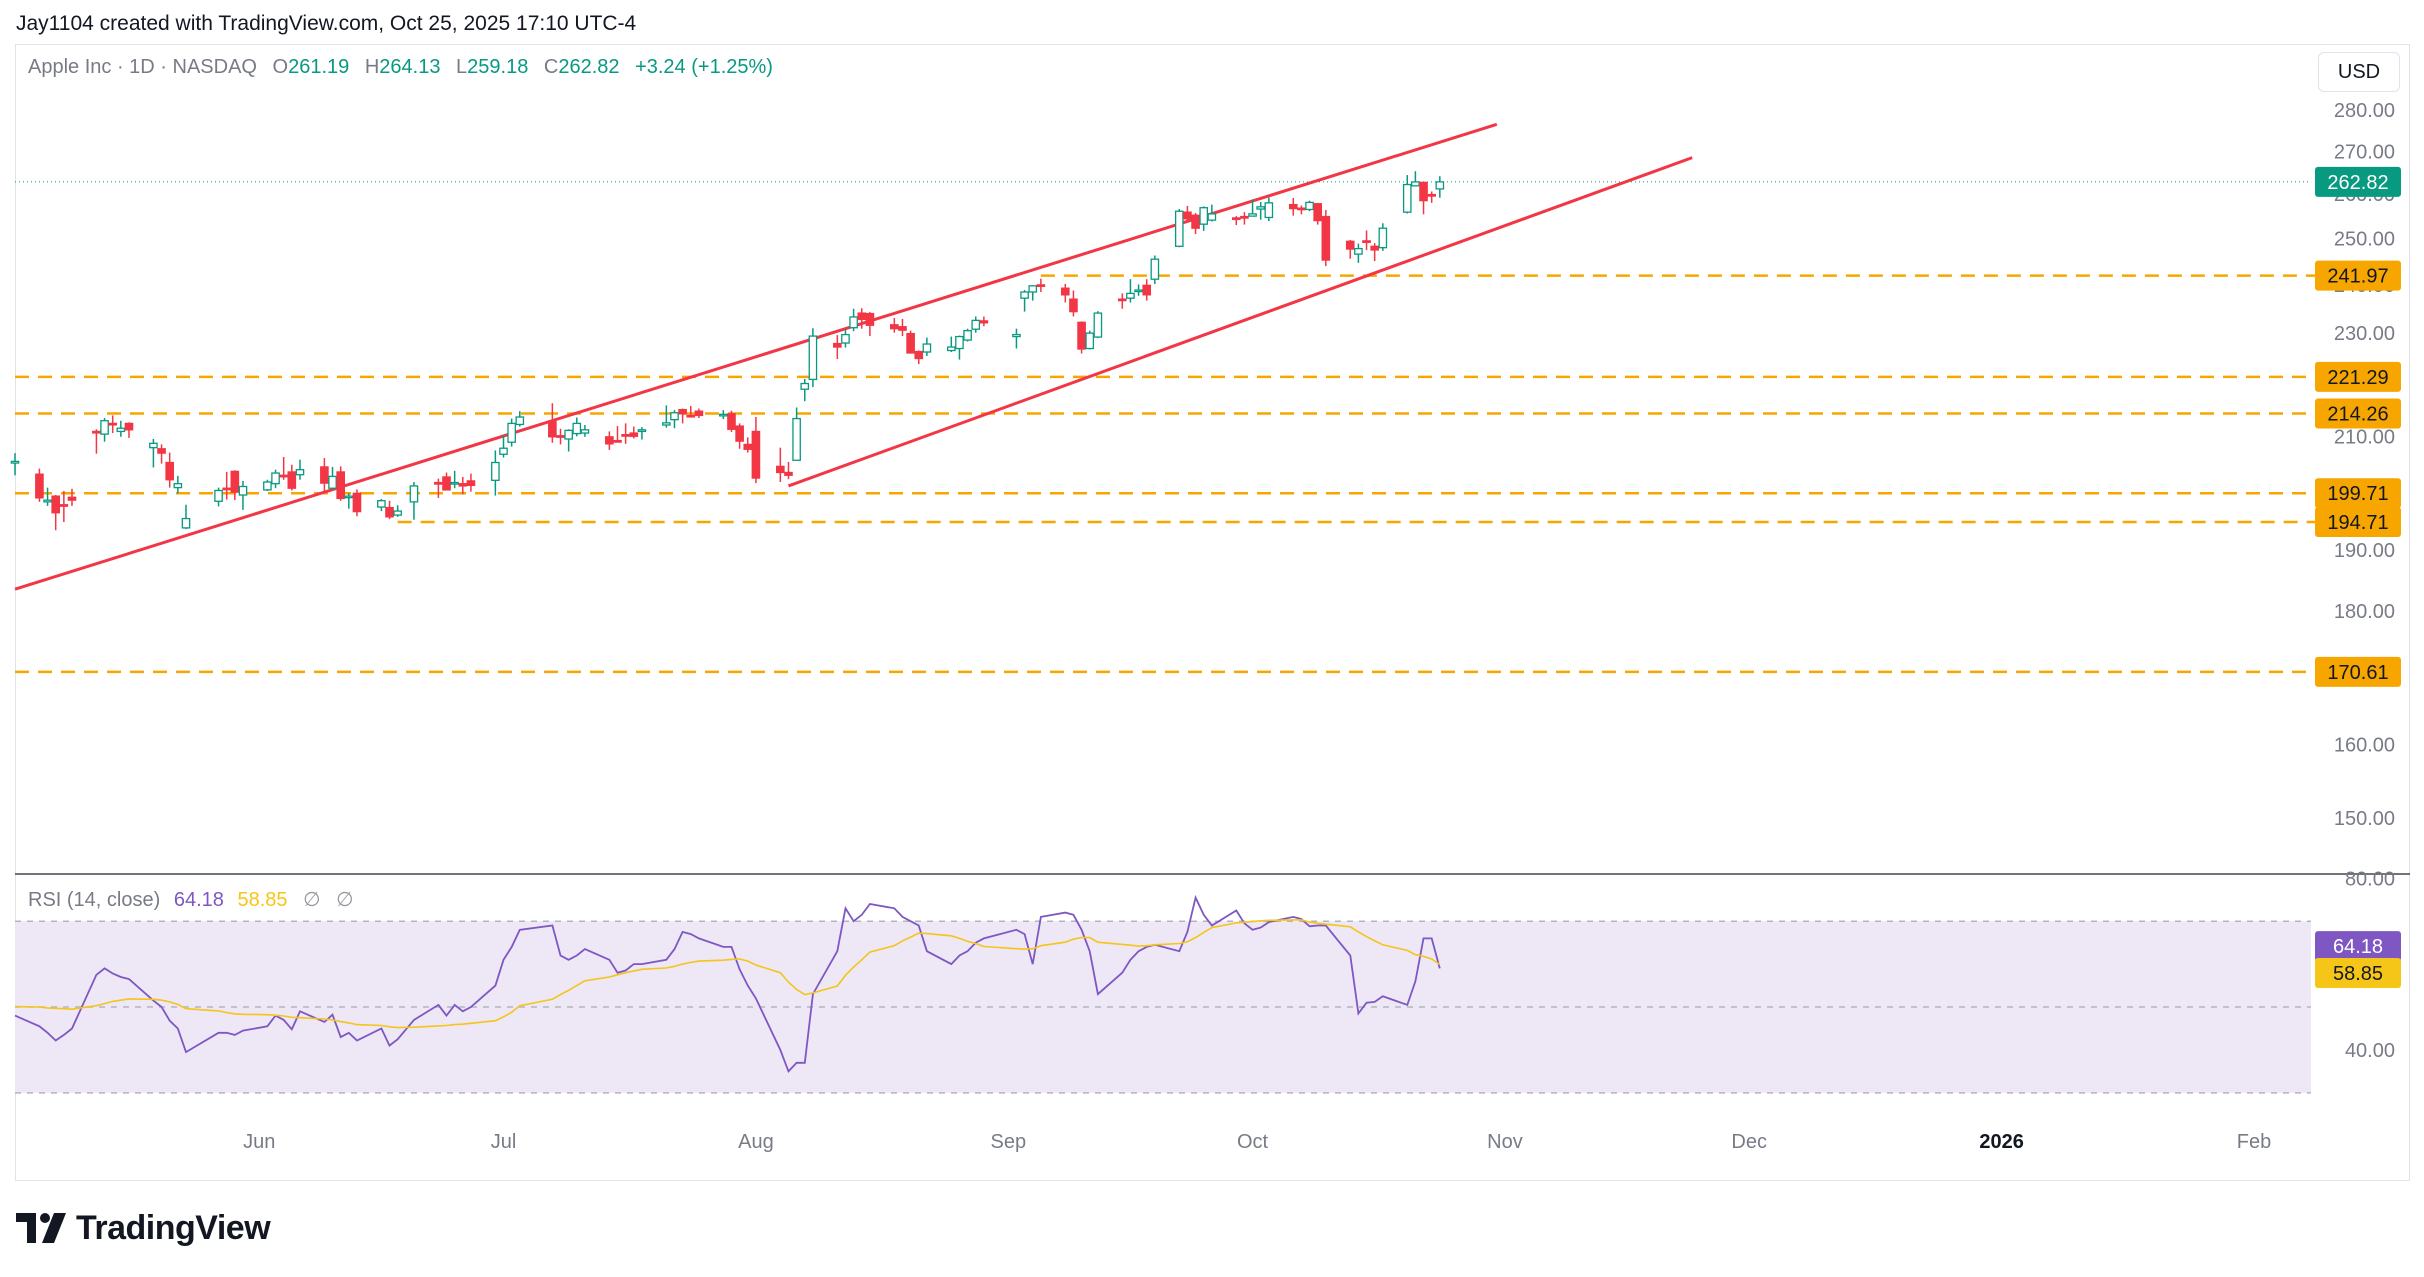 The width and height of the screenshot is (2424, 1277). What do you see at coordinates (190, 899) in the screenshot?
I see `rsi-legend: RSI (14, close) 64.18 58.85 ∅ ∅` at bounding box center [190, 899].